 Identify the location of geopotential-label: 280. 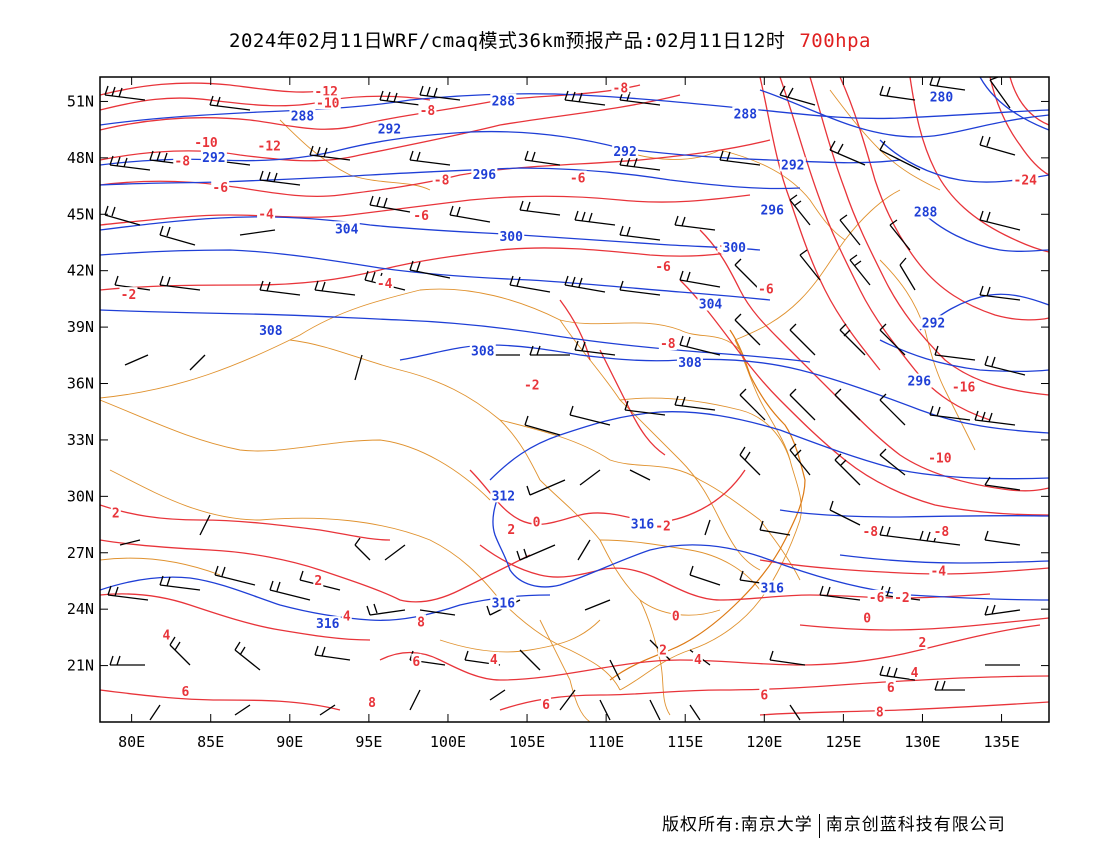
(942, 98).